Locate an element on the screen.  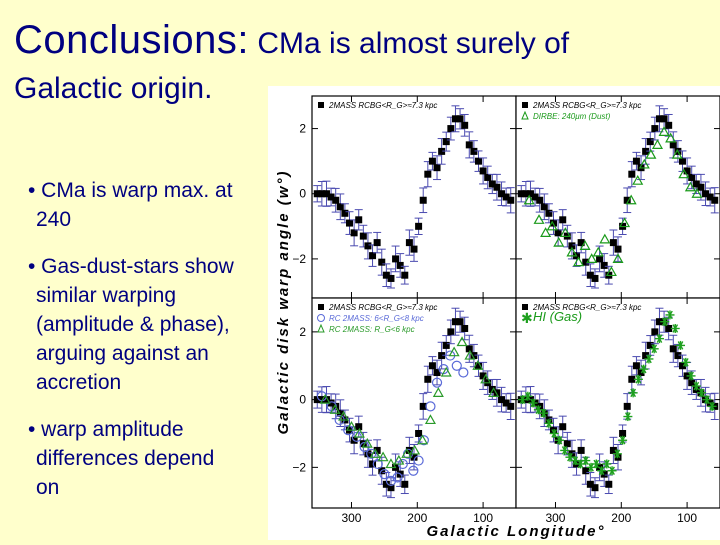
legend-label: RC 2MASS: 6<R_G<8 kpc is located at coordinates (376, 318).